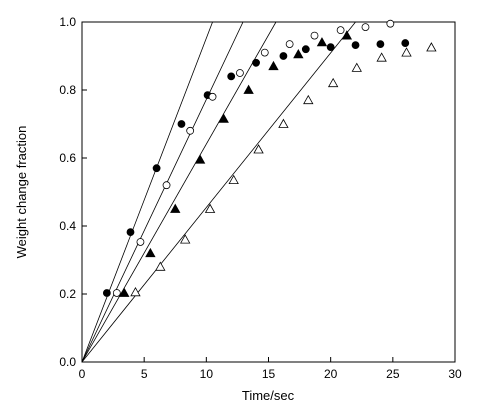  Describe the element at coordinates (67, 90) in the screenshot. I see `y-tick-label: 0.8` at that location.